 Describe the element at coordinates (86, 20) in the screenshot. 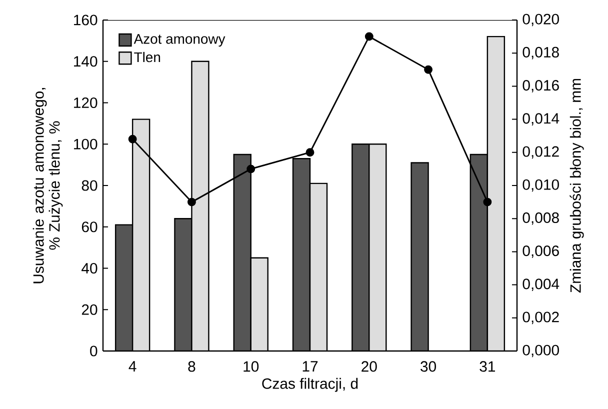

I see `y-tick-label: 160` at that location.